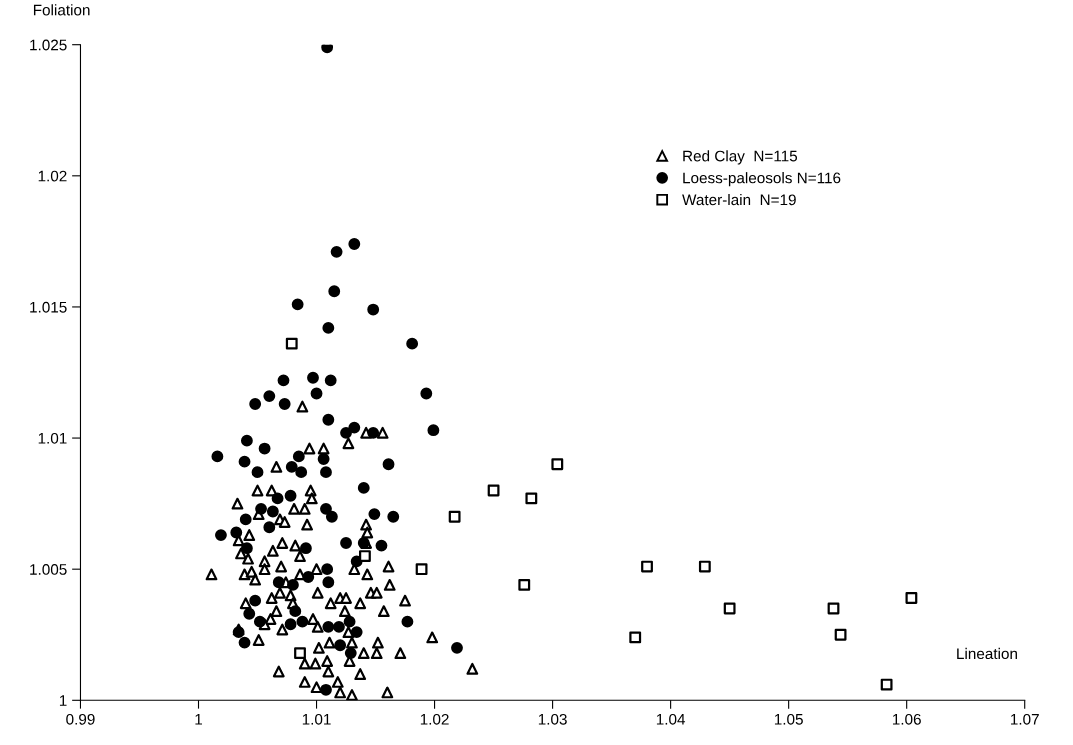 The width and height of the screenshot is (1073, 745). Describe the element at coordinates (552, 719) in the screenshot. I see `x-tick-label: 1.03` at that location.